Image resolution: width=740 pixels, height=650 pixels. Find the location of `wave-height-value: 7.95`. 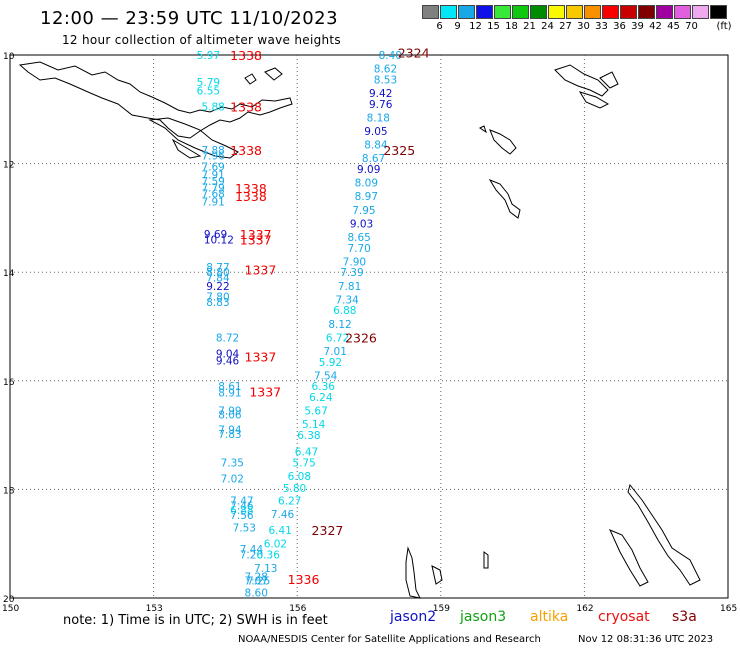

wave-height-value: 7.95 is located at coordinates (363, 211).